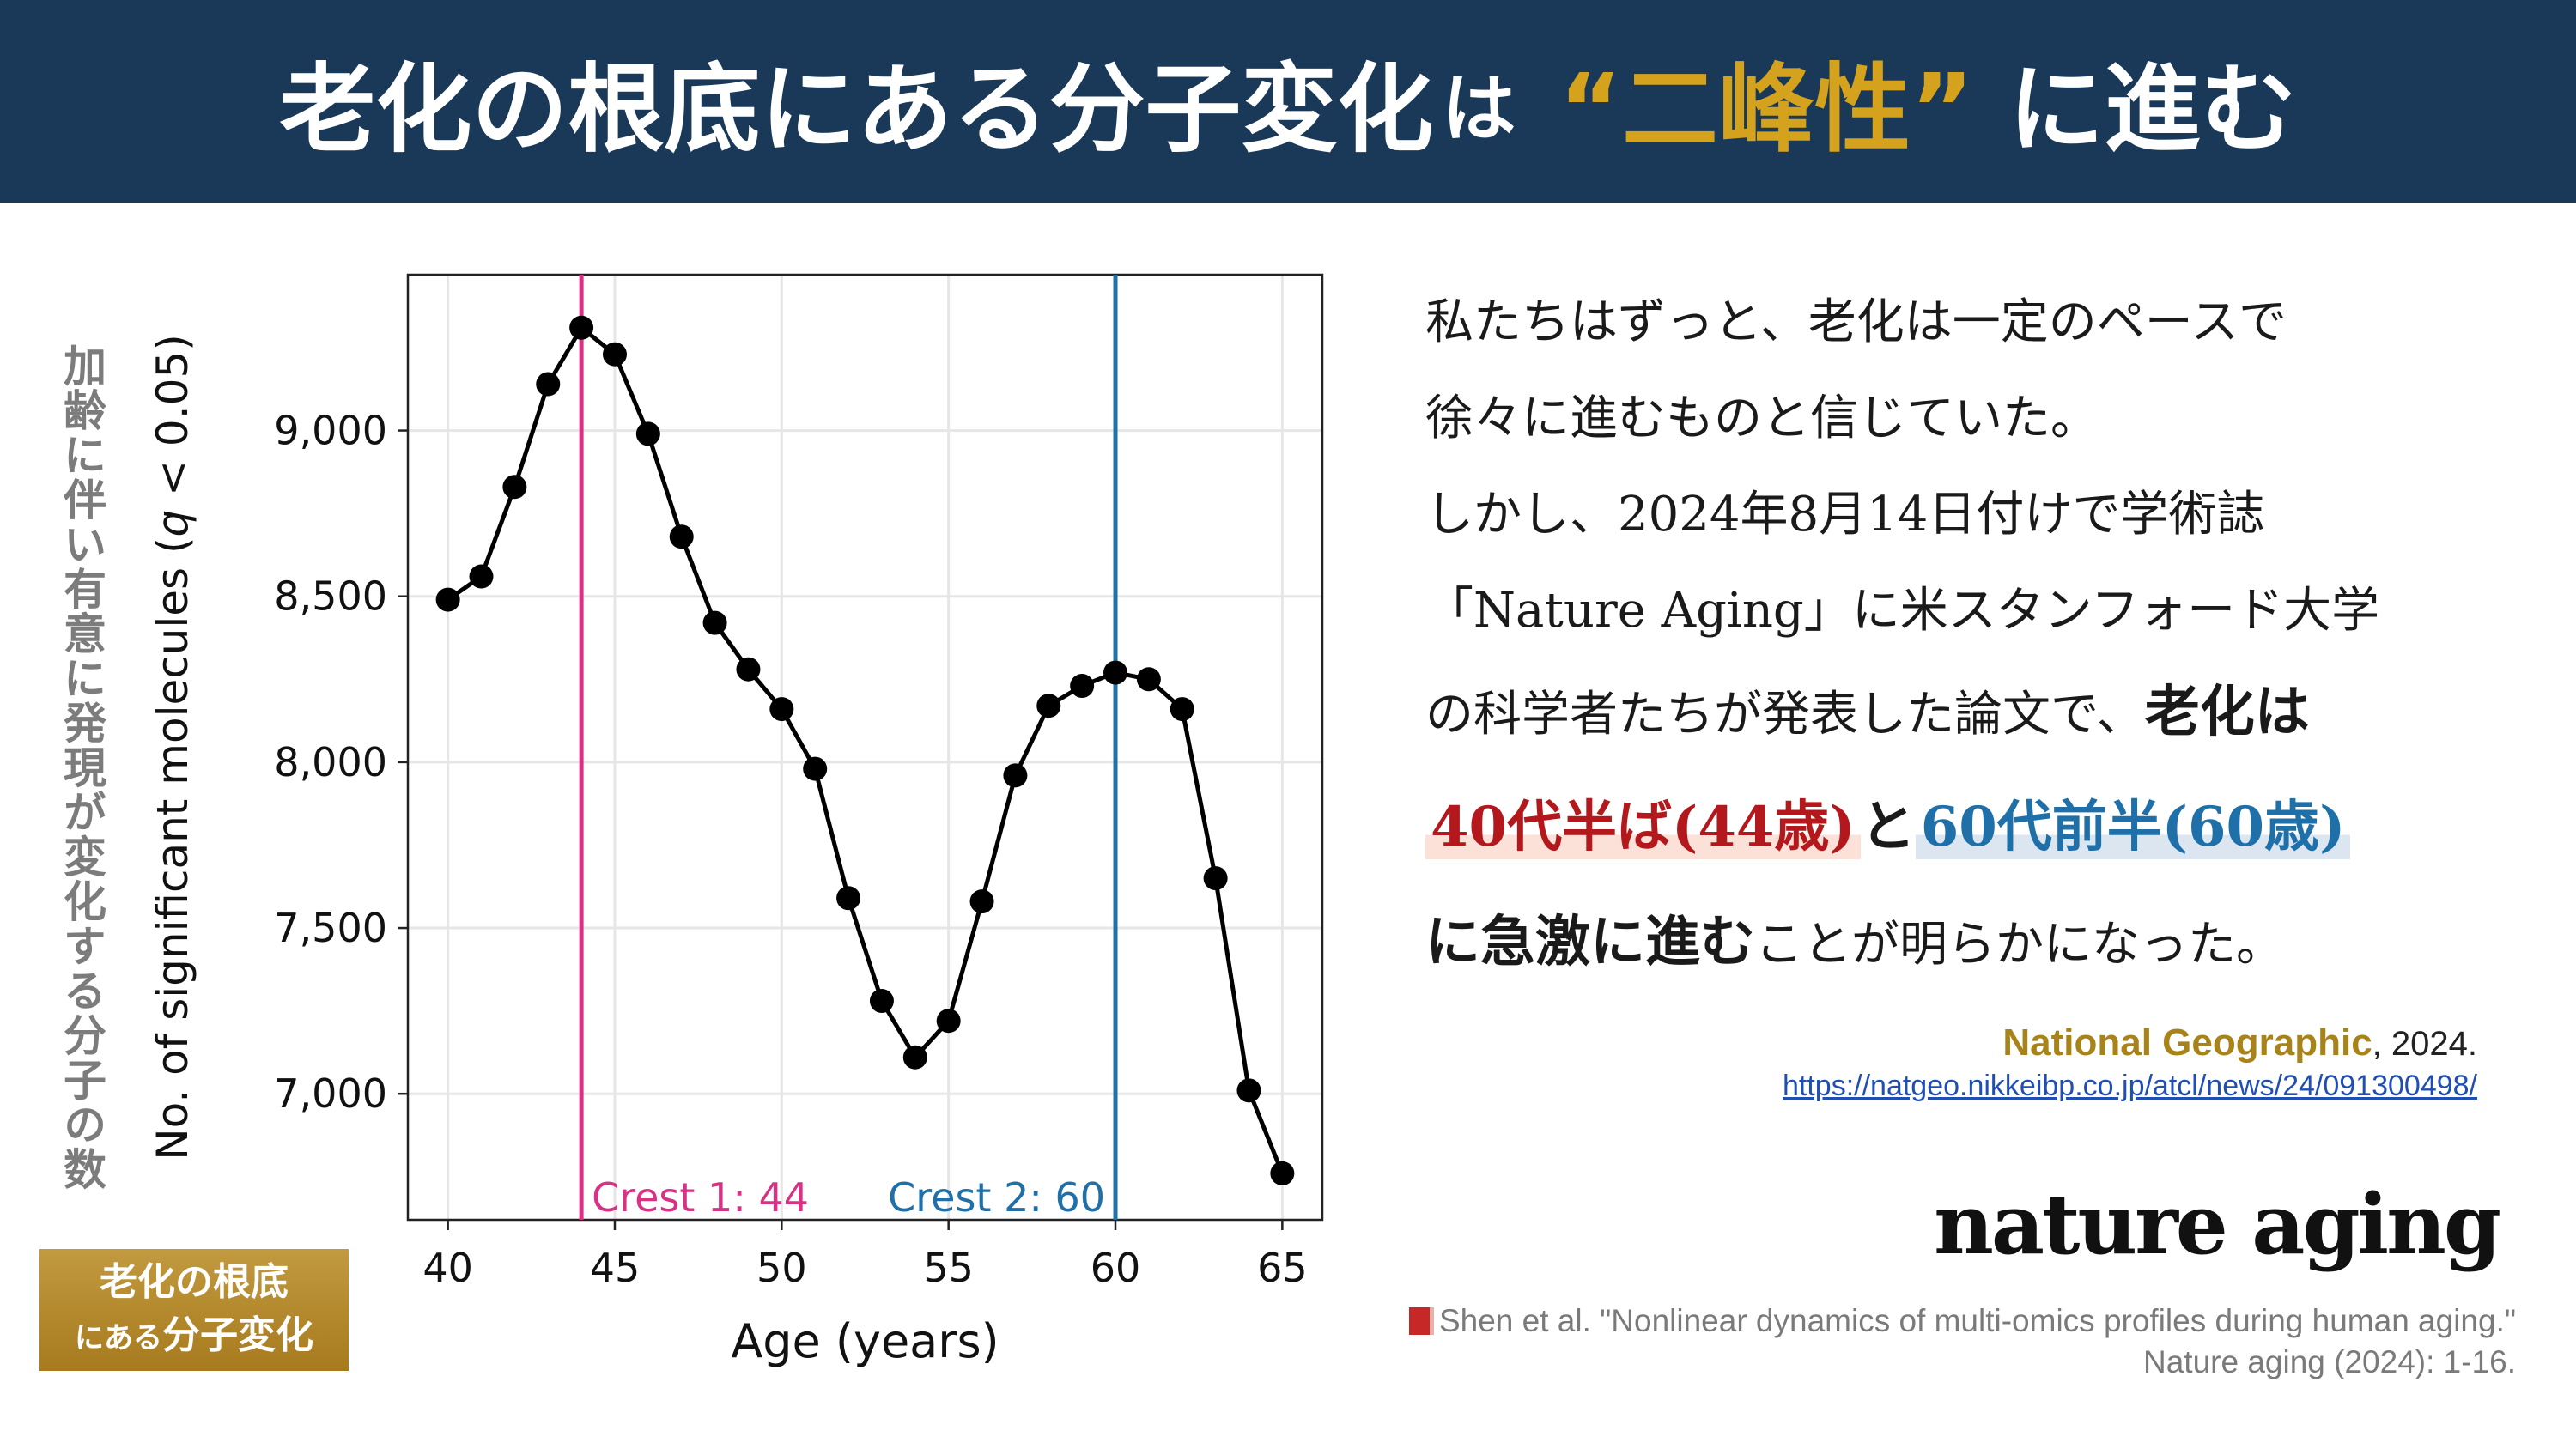  What do you see at coordinates (194, 1335) in the screenshot?
I see `badge-line2: にある分子変化` at bounding box center [194, 1335].